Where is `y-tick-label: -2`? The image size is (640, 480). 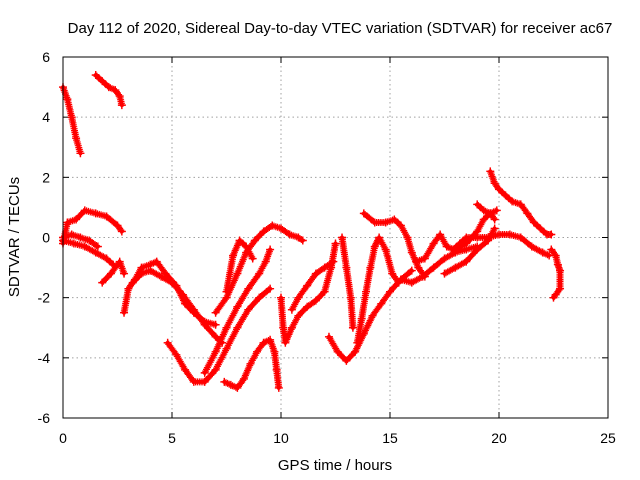
y-tick-label: -2 is located at coordinates (44, 298).